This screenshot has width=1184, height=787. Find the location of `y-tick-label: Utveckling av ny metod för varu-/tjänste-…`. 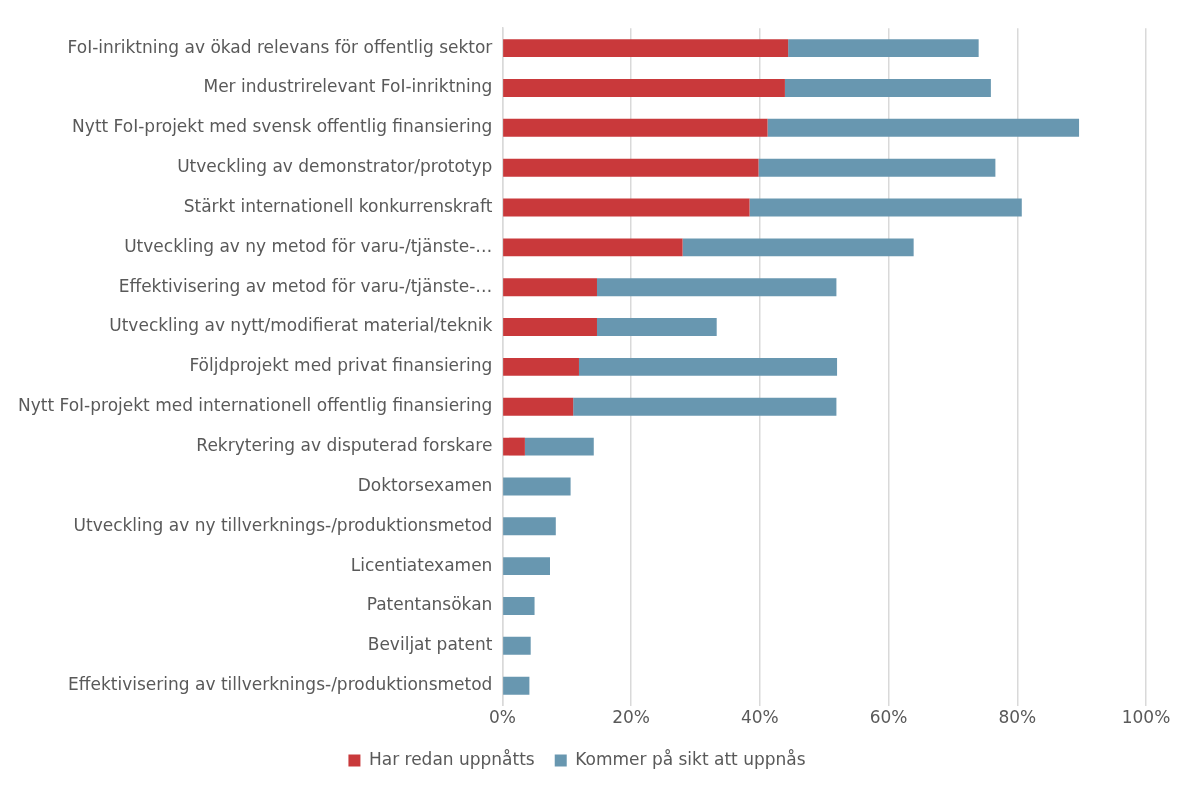

y-tick-label: Utveckling av ny metod för varu-/tjänste-… is located at coordinates (308, 245).